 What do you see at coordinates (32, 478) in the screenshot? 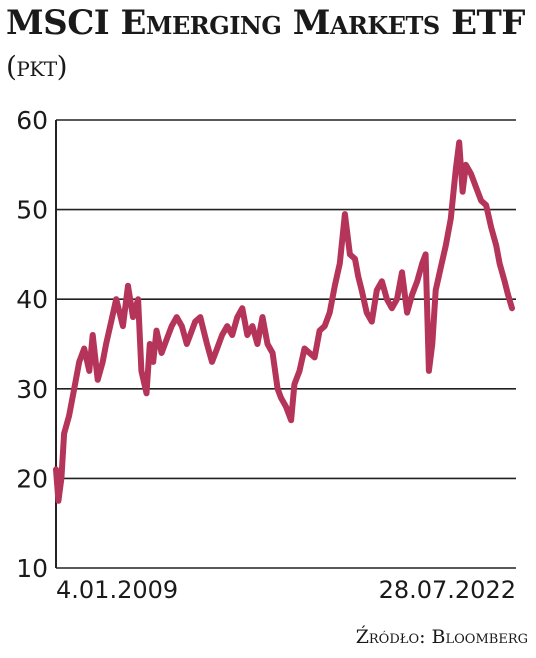
I see `y-tick-20: 20` at bounding box center [32, 478].